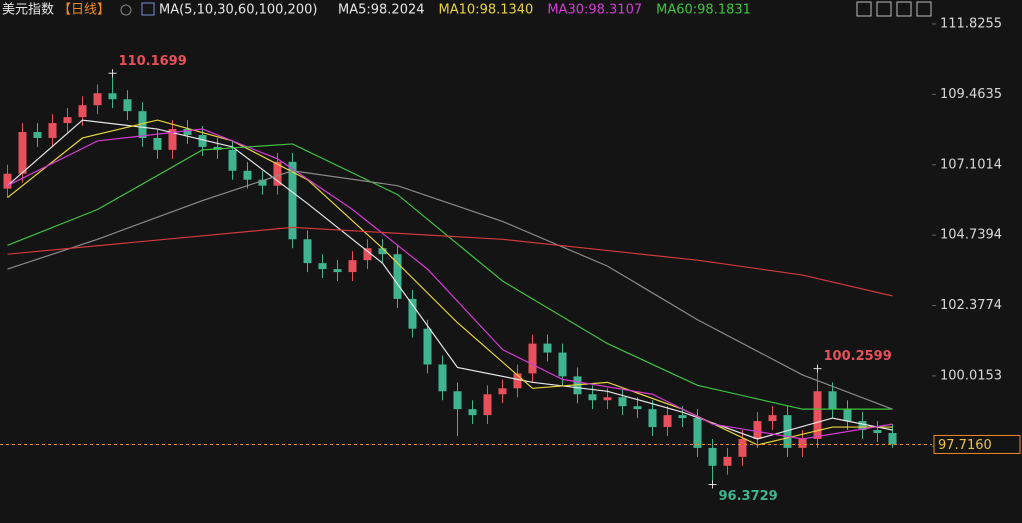  I want to click on header-bg, so click(465, 10).